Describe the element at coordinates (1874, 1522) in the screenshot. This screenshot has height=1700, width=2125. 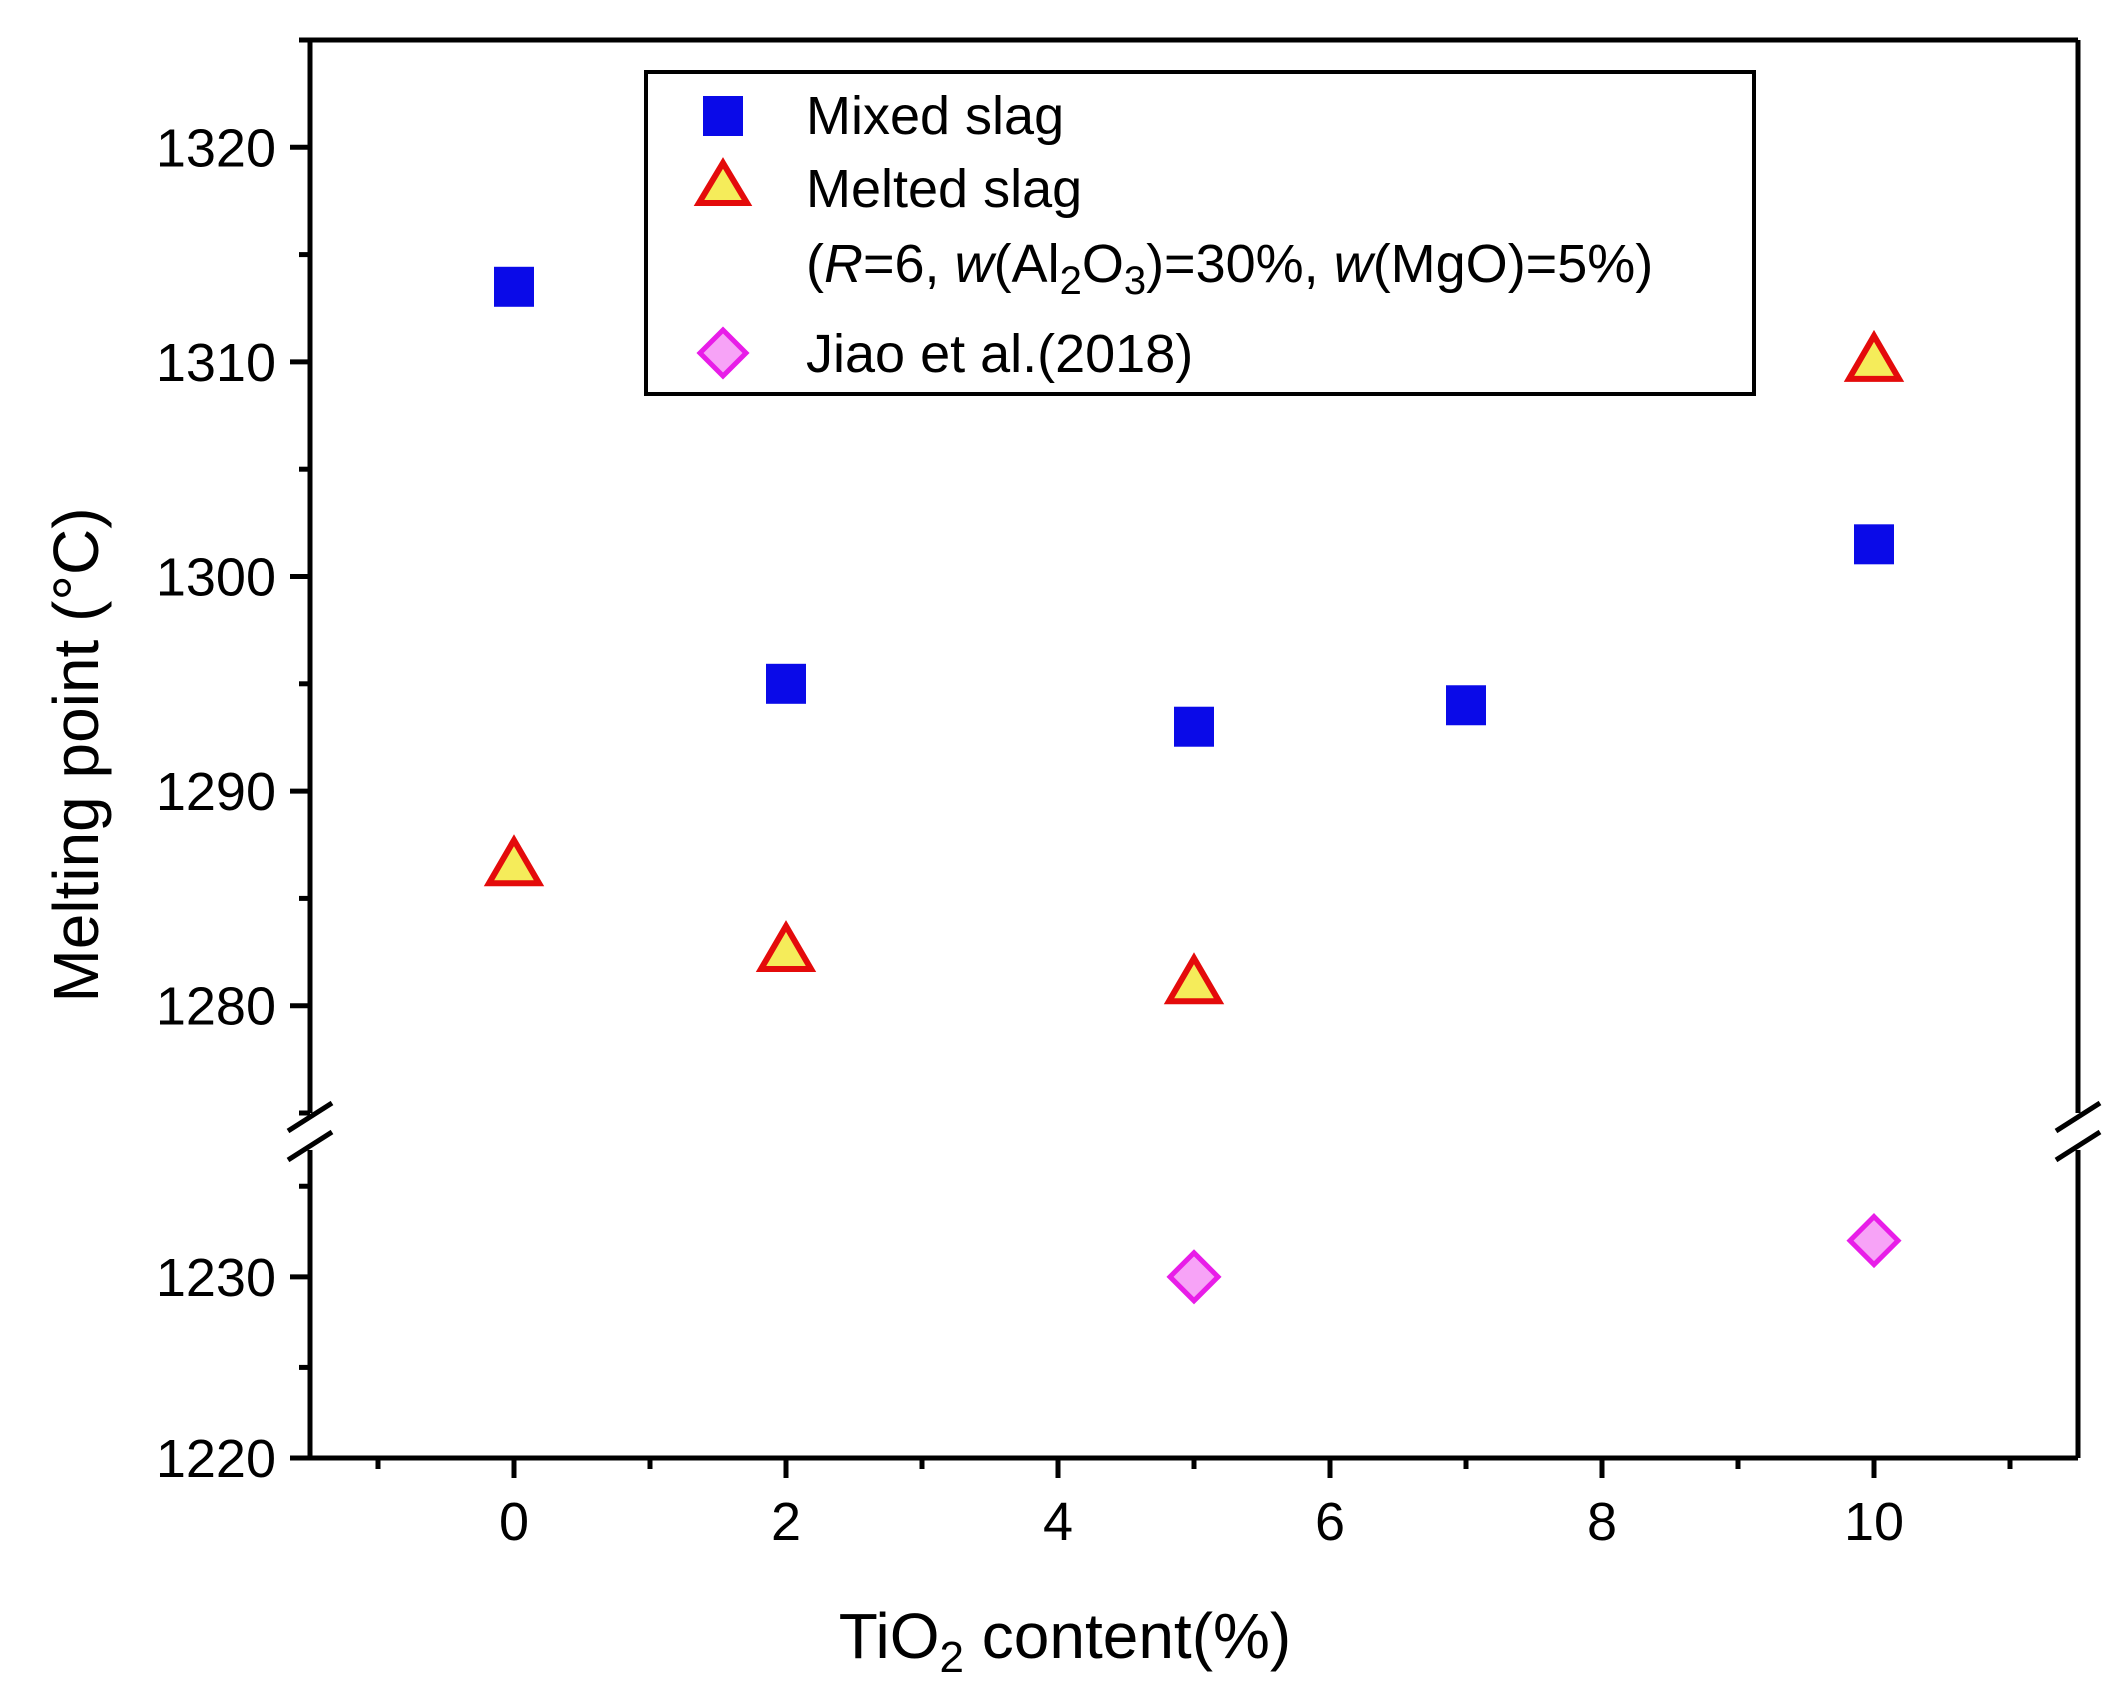
I see `x-tick-label: 10` at that location.